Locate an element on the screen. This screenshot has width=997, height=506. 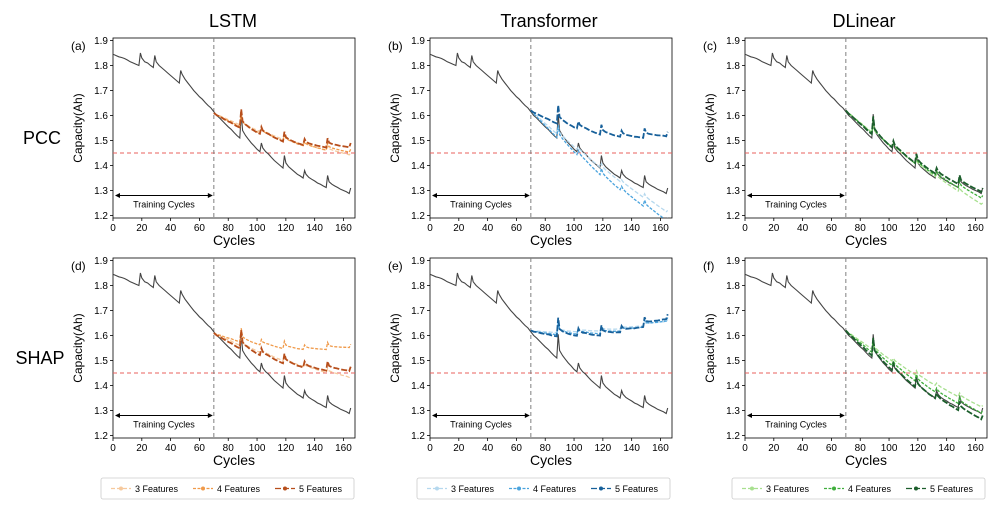
column-titles: LSTM Transformer DLinear is located at coordinates (552, 21).